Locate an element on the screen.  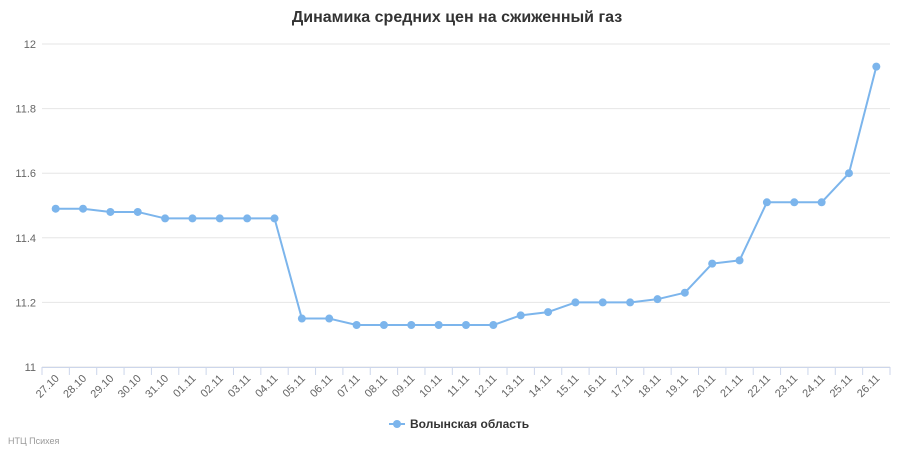
legend: Волынская область is located at coordinates (459, 424).